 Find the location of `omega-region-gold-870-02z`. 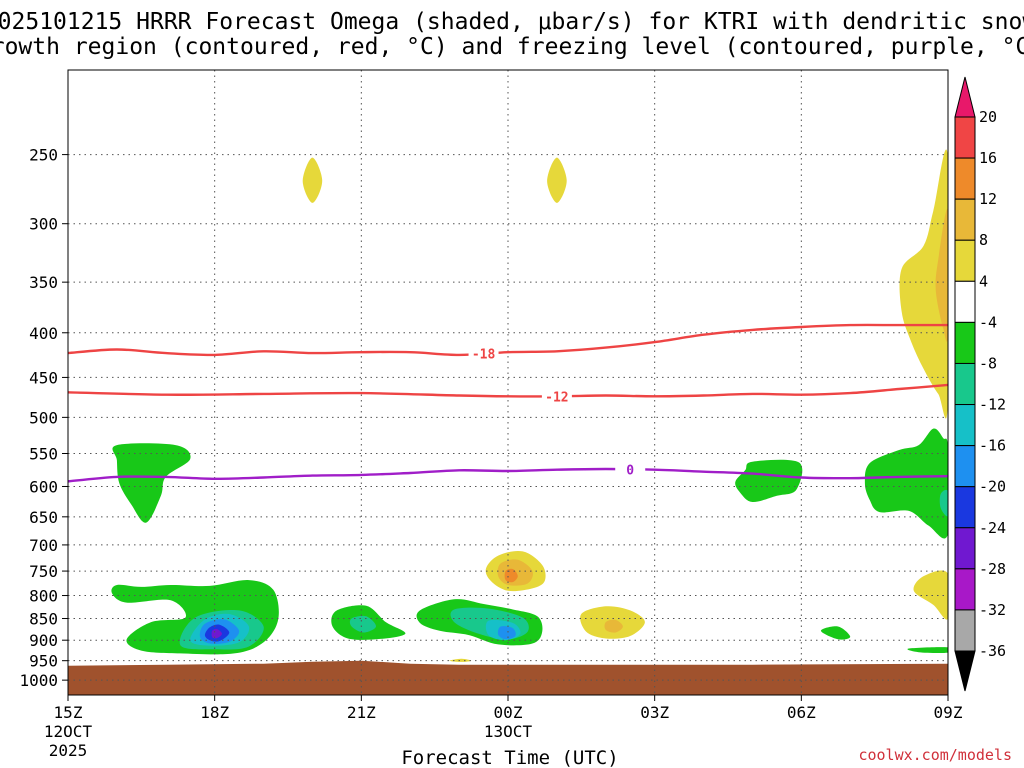

omega-region-gold-870-02z is located at coordinates (613, 626).